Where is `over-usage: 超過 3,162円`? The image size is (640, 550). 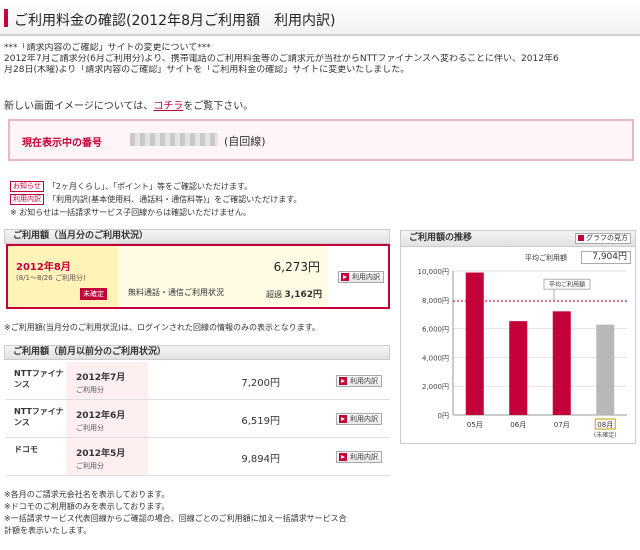
over-usage: 超過 3,162円 is located at coordinates (294, 293).